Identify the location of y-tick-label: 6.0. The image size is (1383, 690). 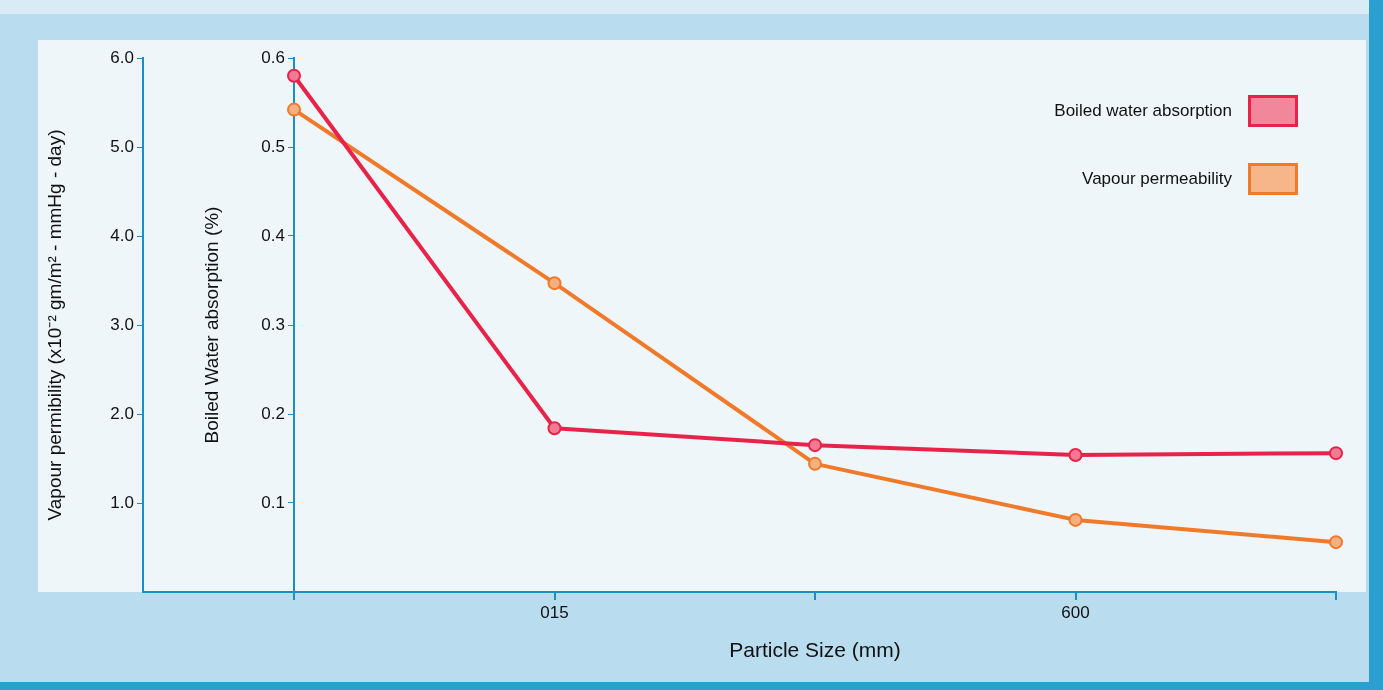
(122, 57).